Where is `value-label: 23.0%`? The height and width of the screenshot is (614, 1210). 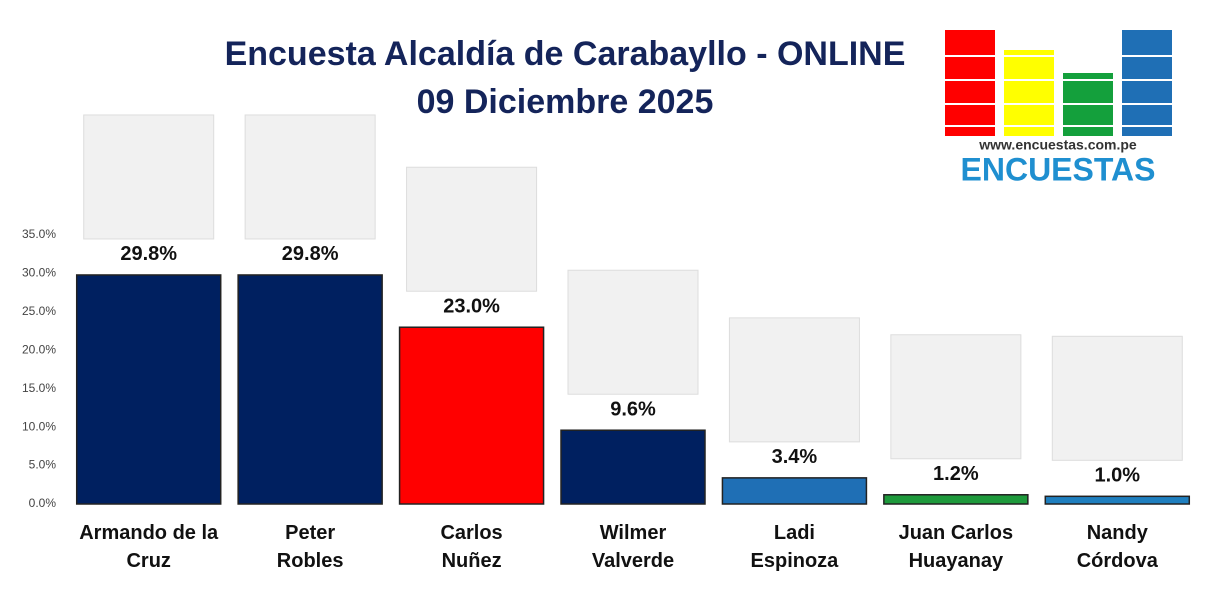
value-label: 23.0% is located at coordinates (471, 307).